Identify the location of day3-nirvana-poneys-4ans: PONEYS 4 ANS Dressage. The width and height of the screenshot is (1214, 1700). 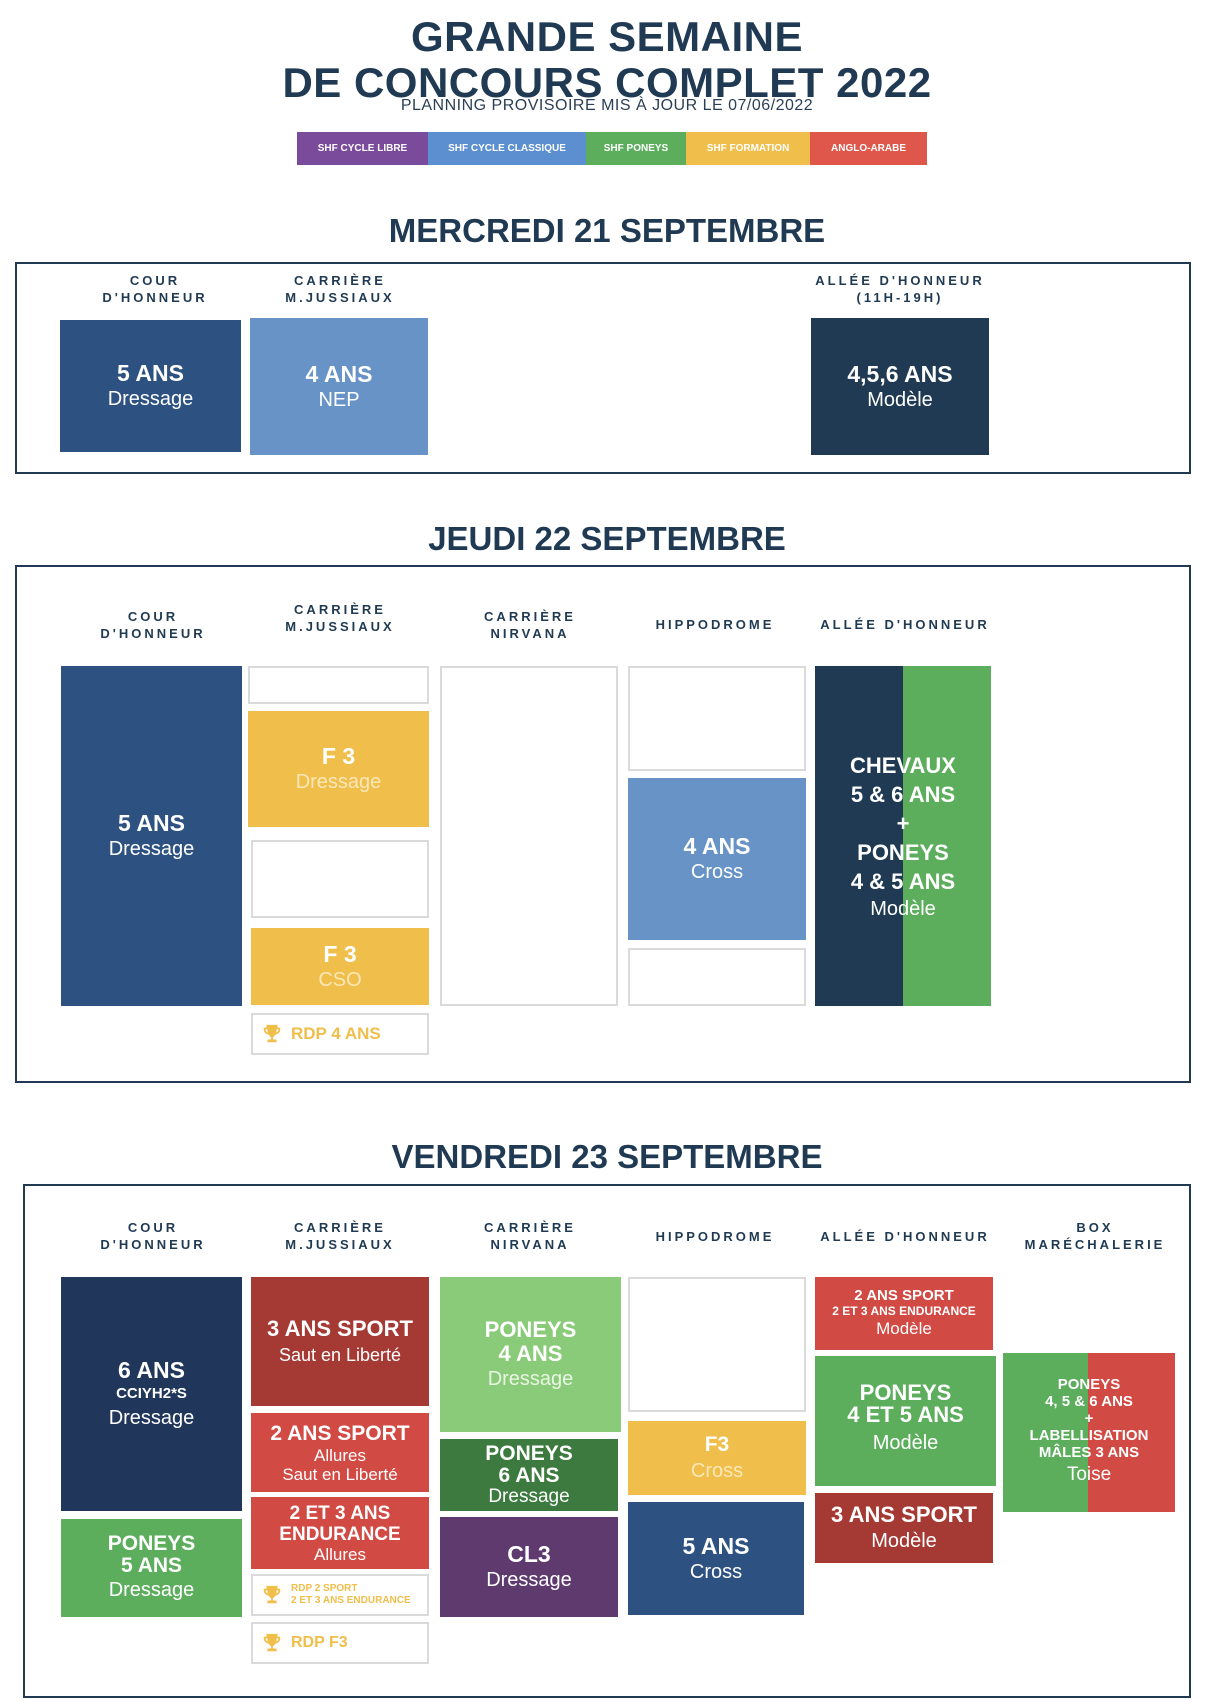
(530, 1354).